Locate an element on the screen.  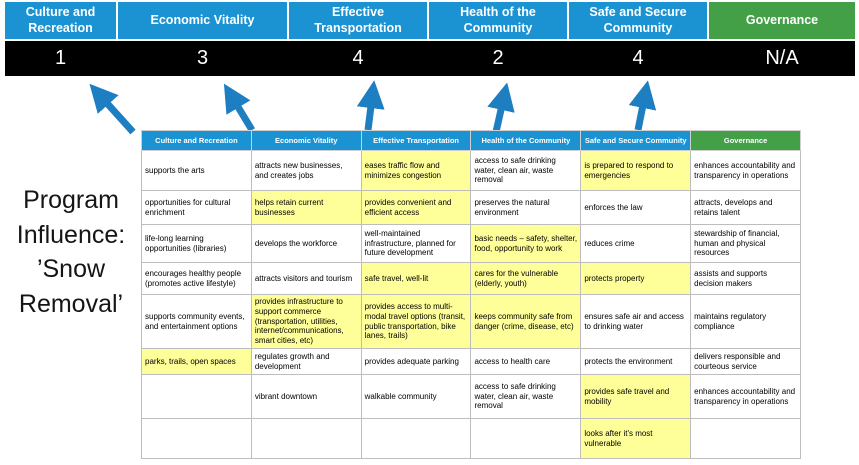
matrix-header-health-community: Health of the Community is located at coordinates (526, 140).